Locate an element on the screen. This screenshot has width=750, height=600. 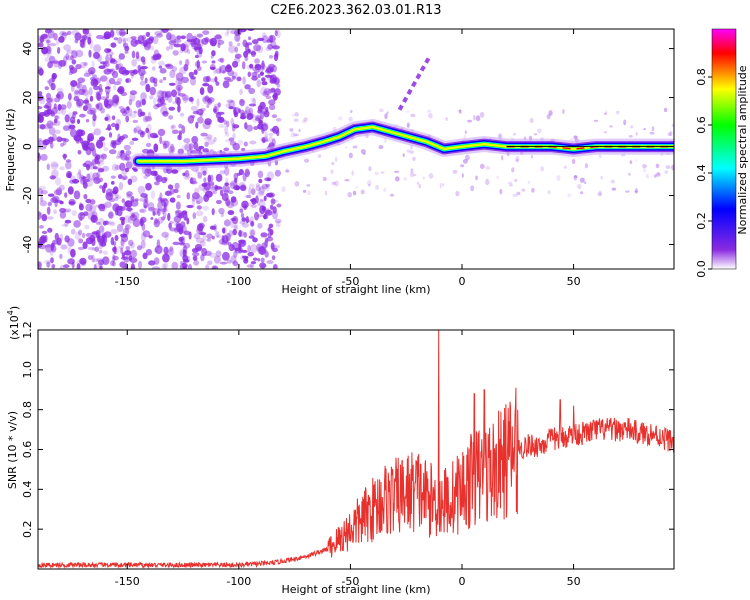
y-tick-label: 0.6 is located at coordinates (27, 450).